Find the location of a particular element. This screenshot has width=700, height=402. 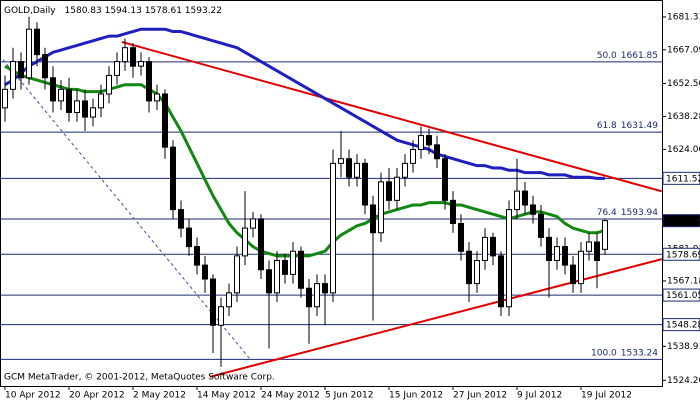

y-tick-label: 1667.09 is located at coordinates (683, 50).